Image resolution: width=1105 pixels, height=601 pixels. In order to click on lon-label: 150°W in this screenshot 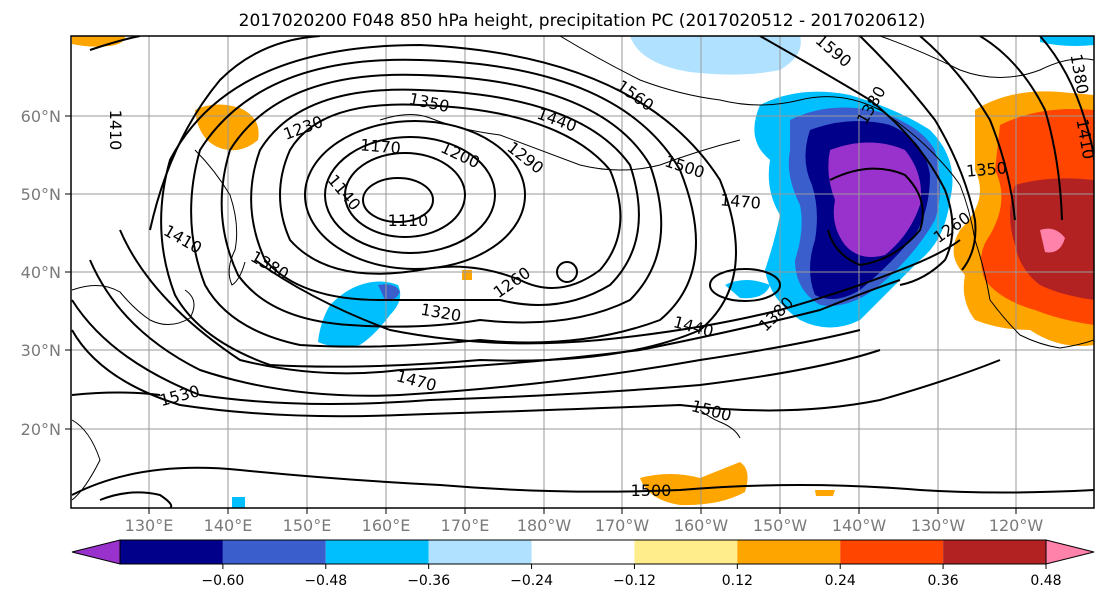, I will do `click(780, 525)`.